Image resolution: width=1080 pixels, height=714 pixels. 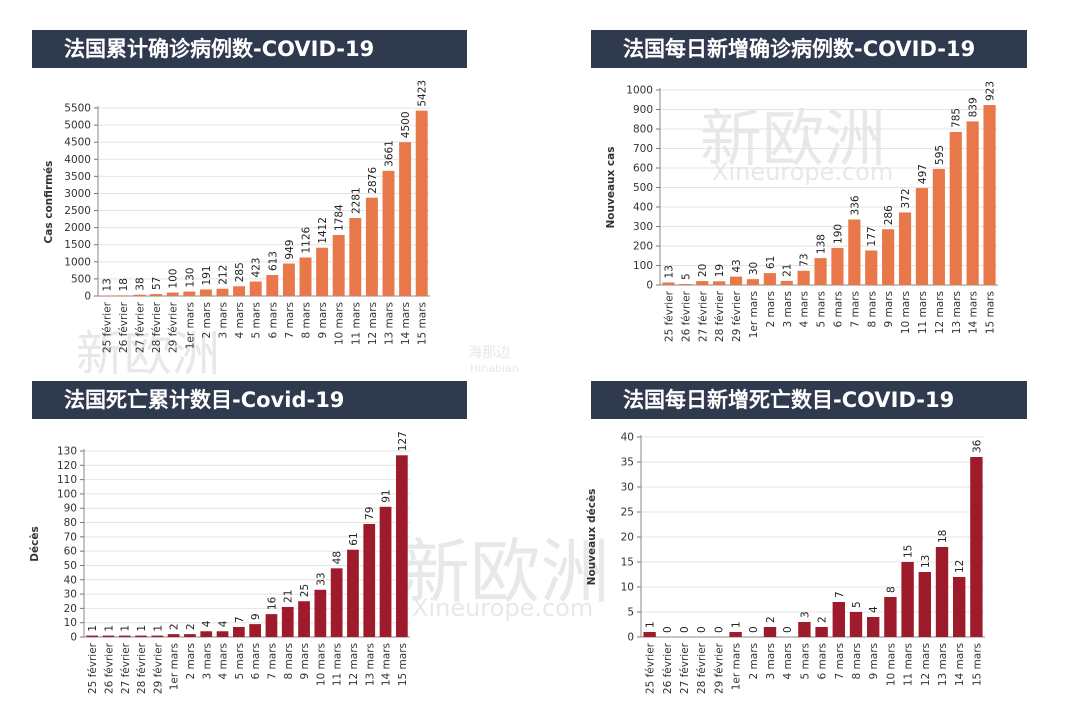 What do you see at coordinates (788, 629) in the screenshot?
I see `bar-value-label: 0` at bounding box center [788, 629].